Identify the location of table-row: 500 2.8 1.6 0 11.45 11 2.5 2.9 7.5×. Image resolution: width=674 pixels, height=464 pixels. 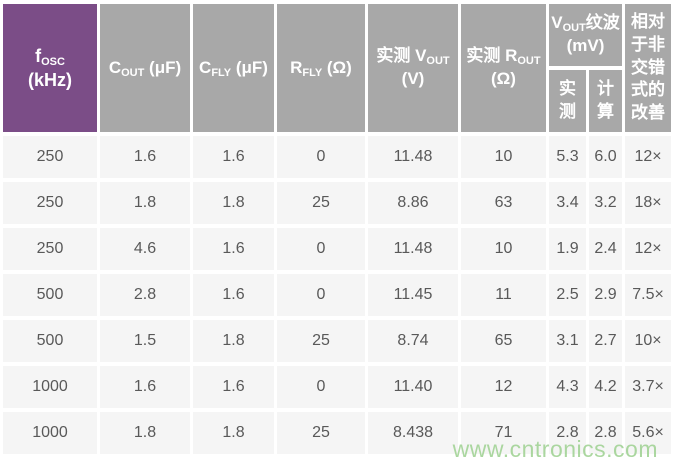
(337, 295).